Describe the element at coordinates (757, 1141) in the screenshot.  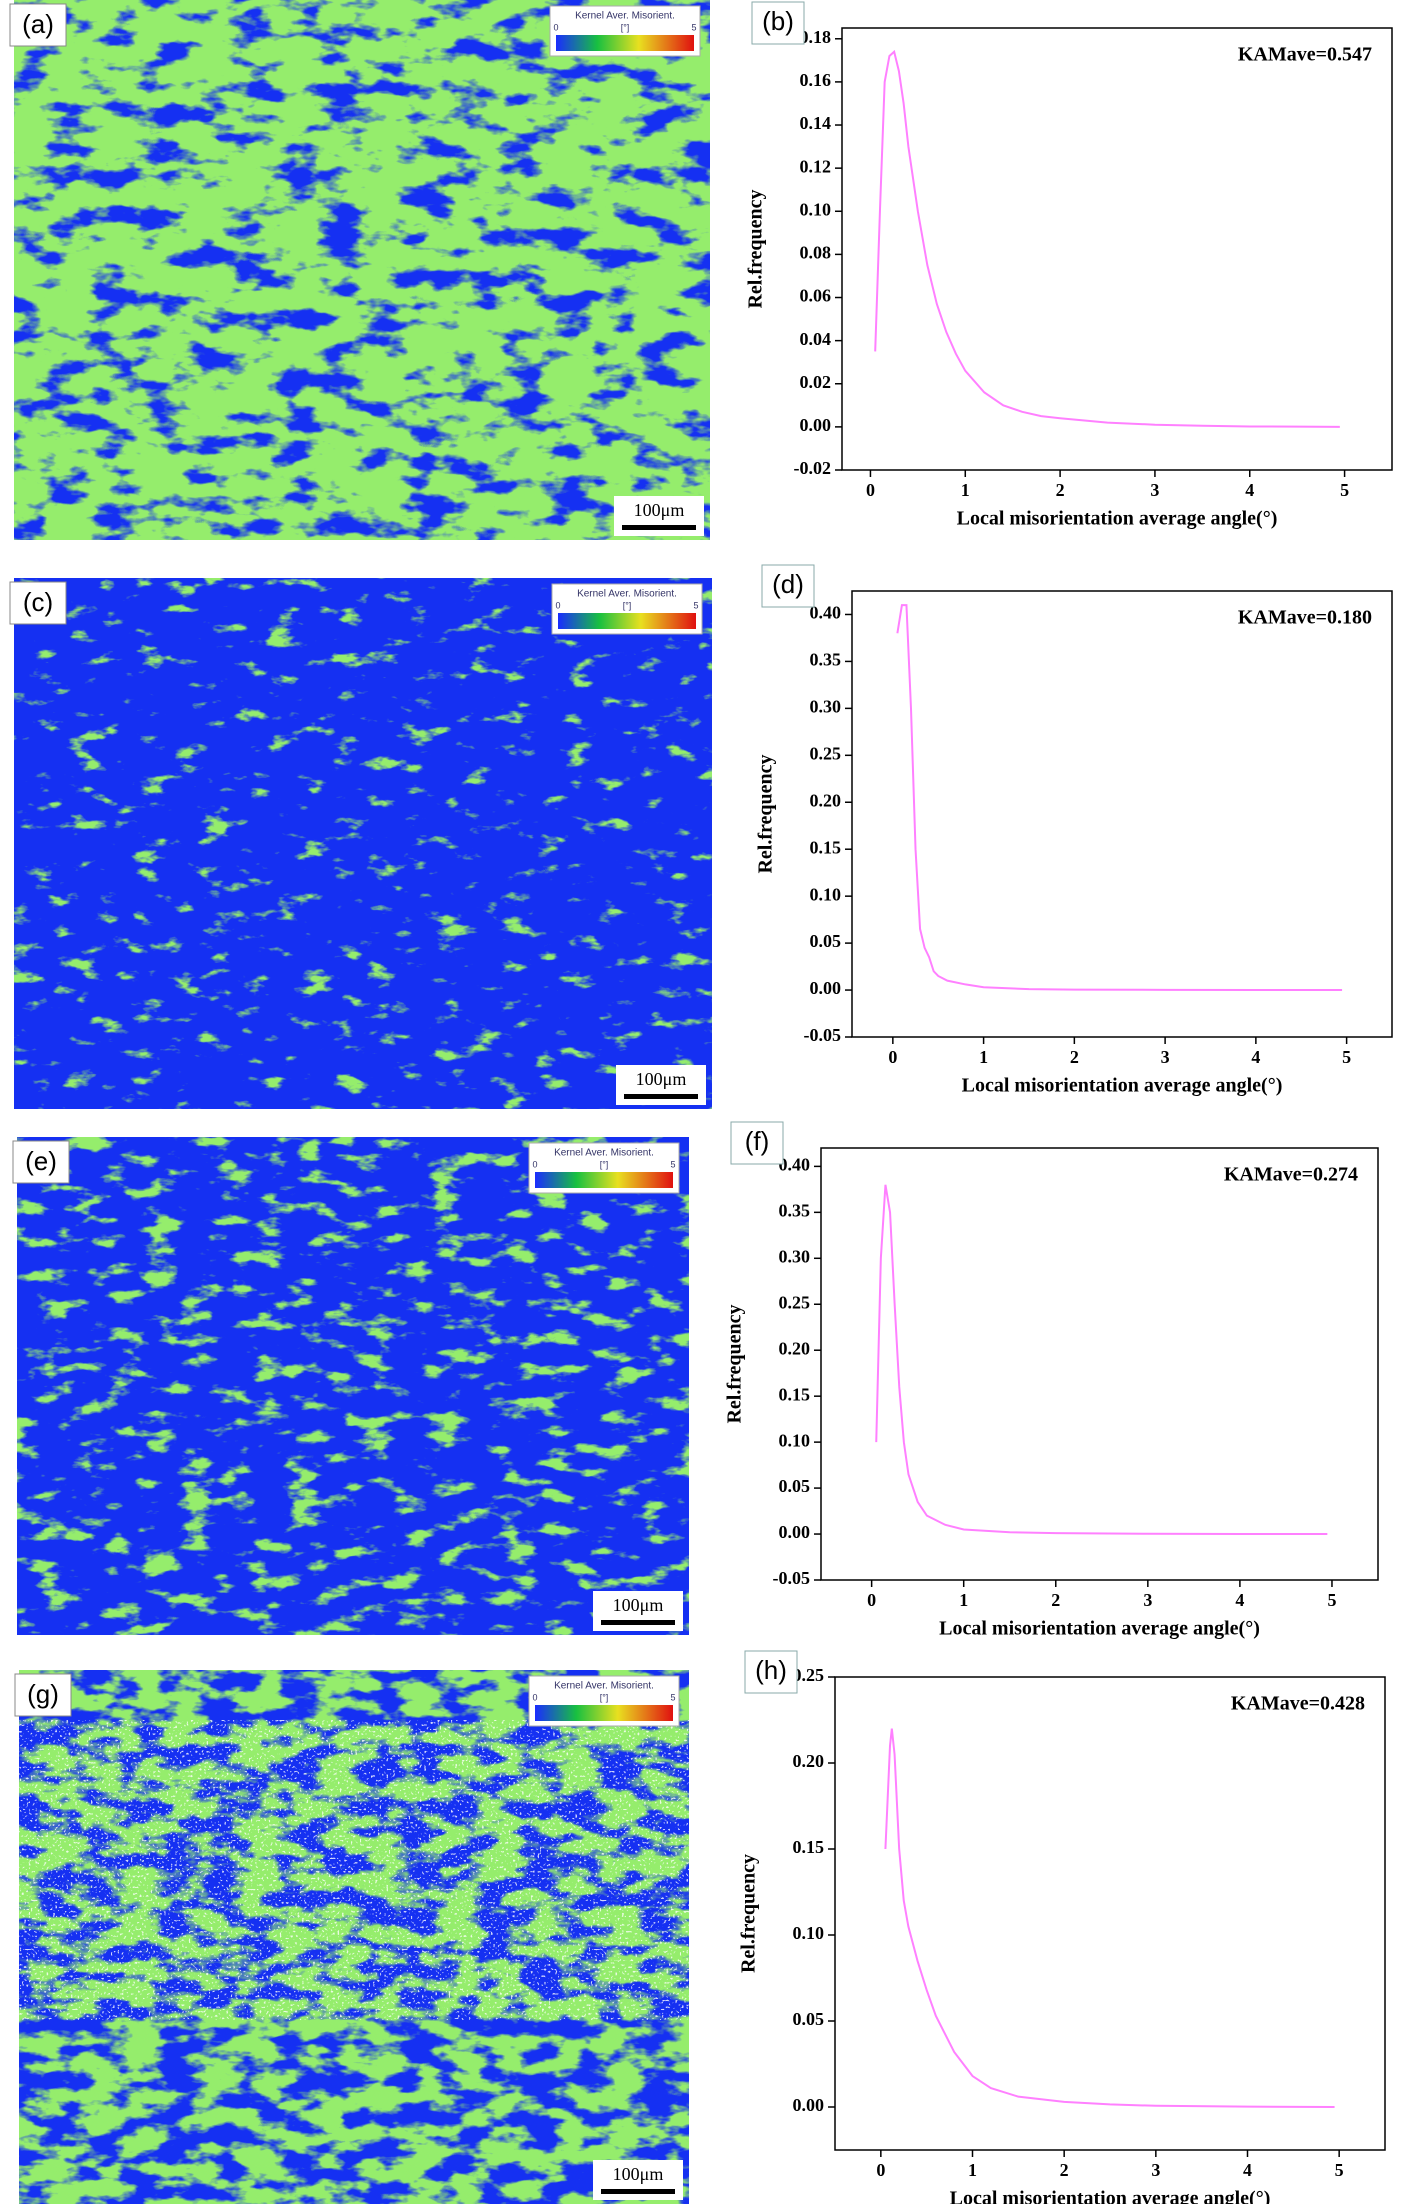
I see `panel-label: (f)` at that location.